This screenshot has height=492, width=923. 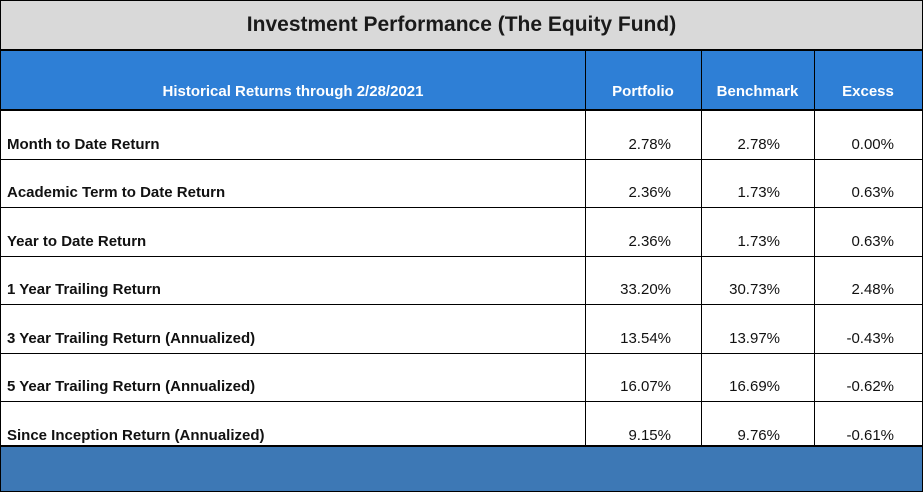 What do you see at coordinates (83, 144) in the screenshot?
I see `row-label: Month to Date Return` at bounding box center [83, 144].